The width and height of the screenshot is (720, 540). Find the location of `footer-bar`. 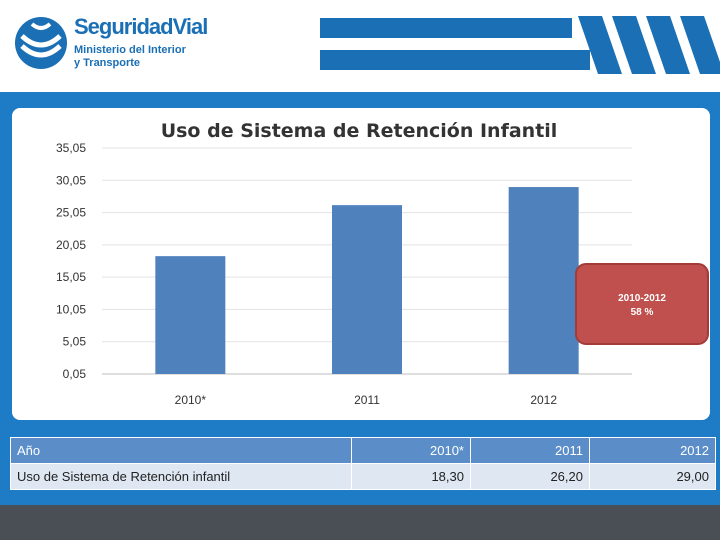

footer-bar is located at coordinates (360, 522).